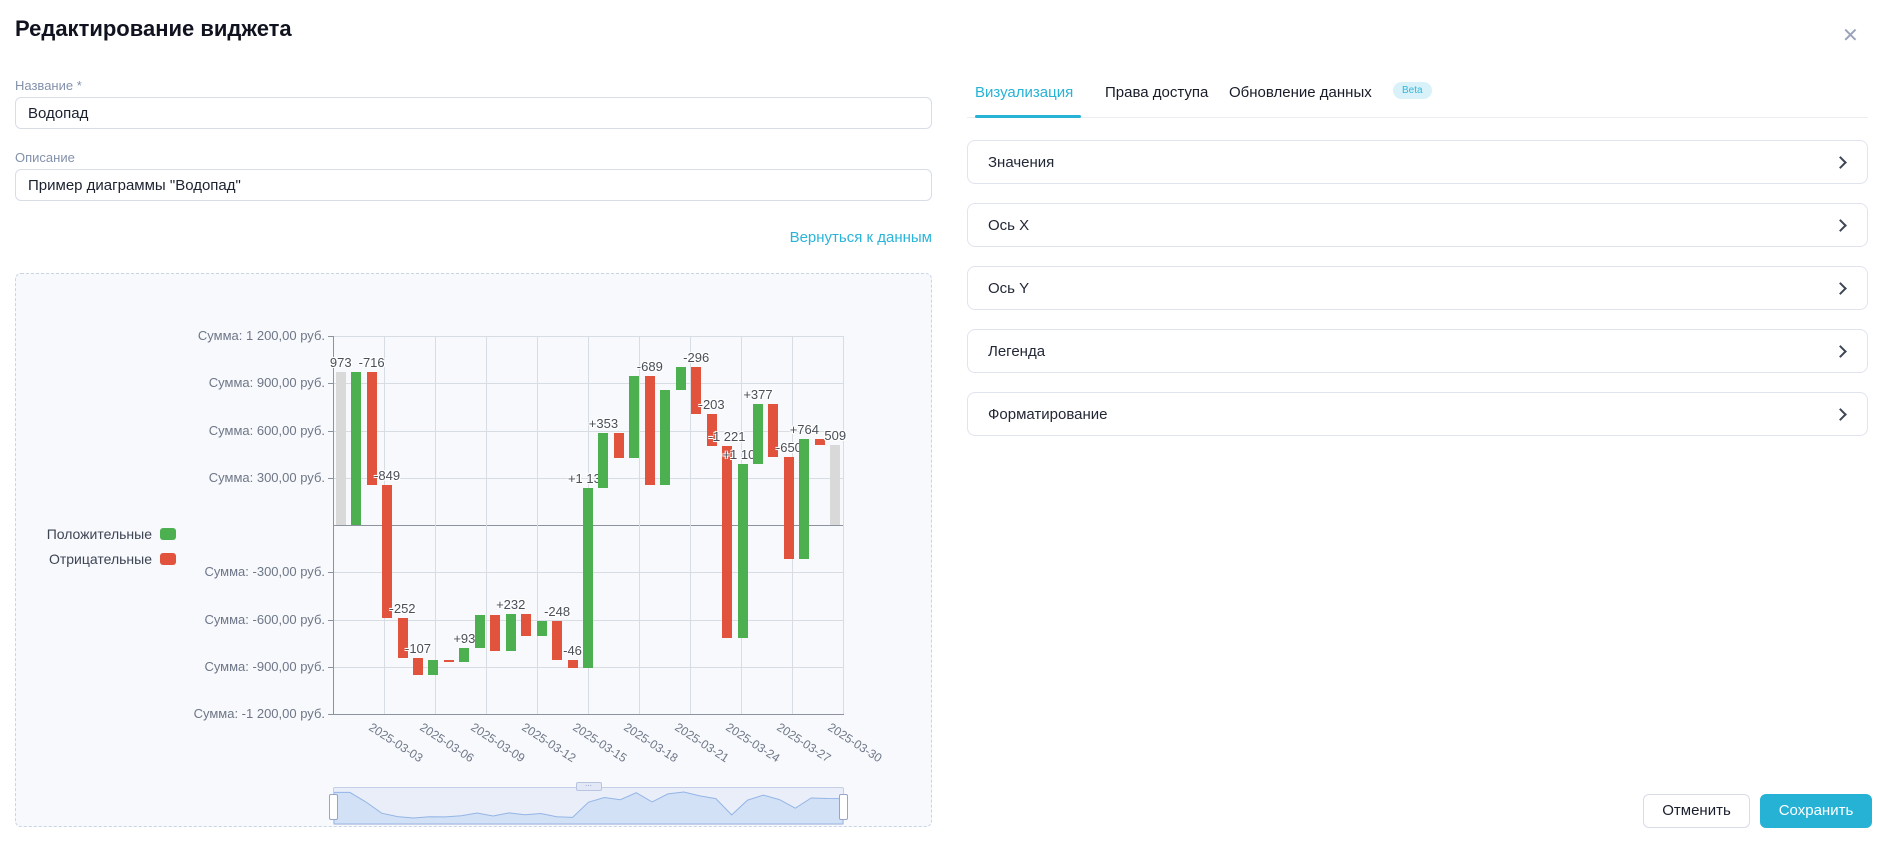 Image resolution: width=1885 pixels, height=844 pixels. What do you see at coordinates (804, 429) in the screenshot?
I see `bar-value-label: +764` at bounding box center [804, 429].